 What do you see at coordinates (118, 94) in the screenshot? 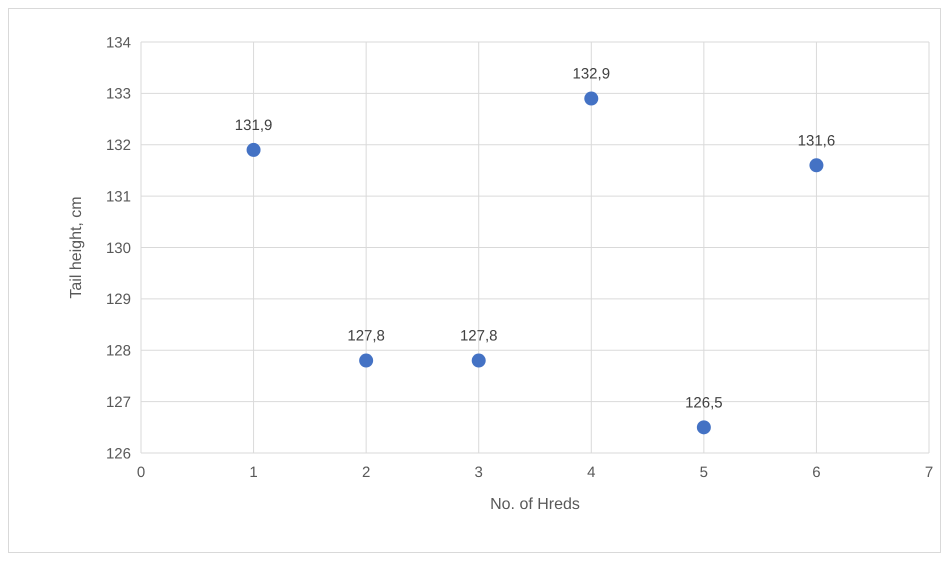
I see `y-tick-label: 133` at bounding box center [118, 94].